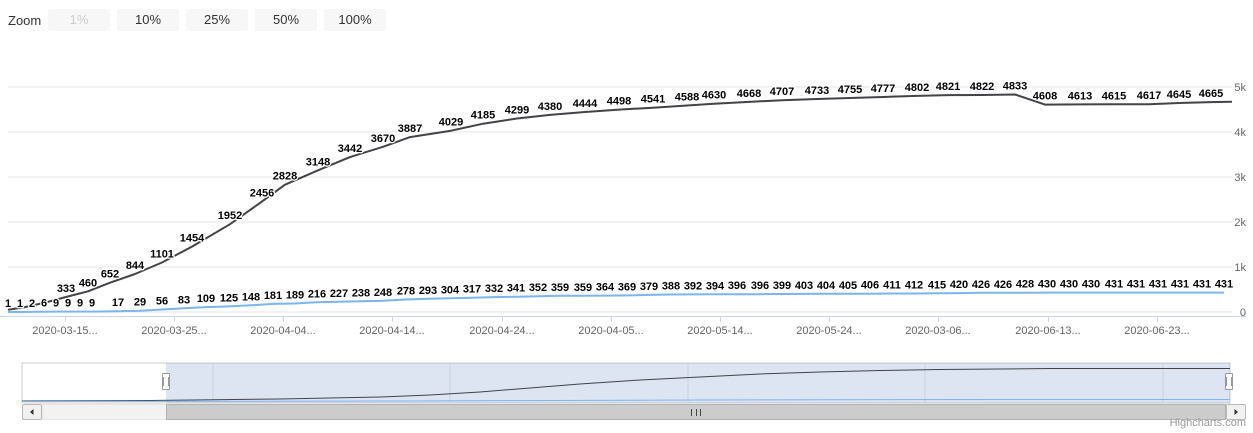  I want to click on series1-data-label: 4541, so click(653, 100).